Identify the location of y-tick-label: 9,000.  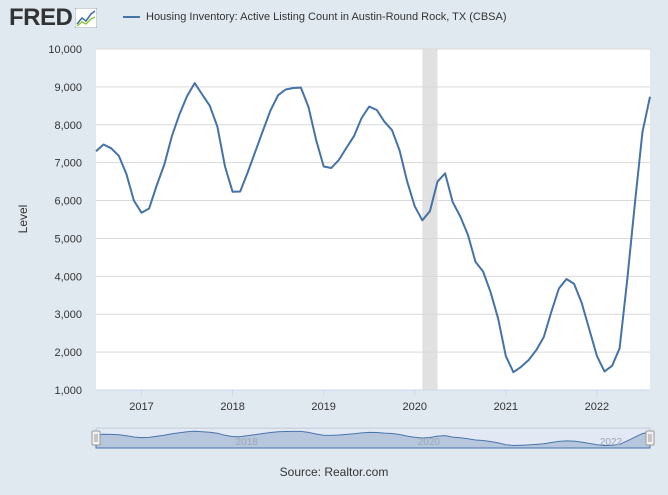
(68, 88).